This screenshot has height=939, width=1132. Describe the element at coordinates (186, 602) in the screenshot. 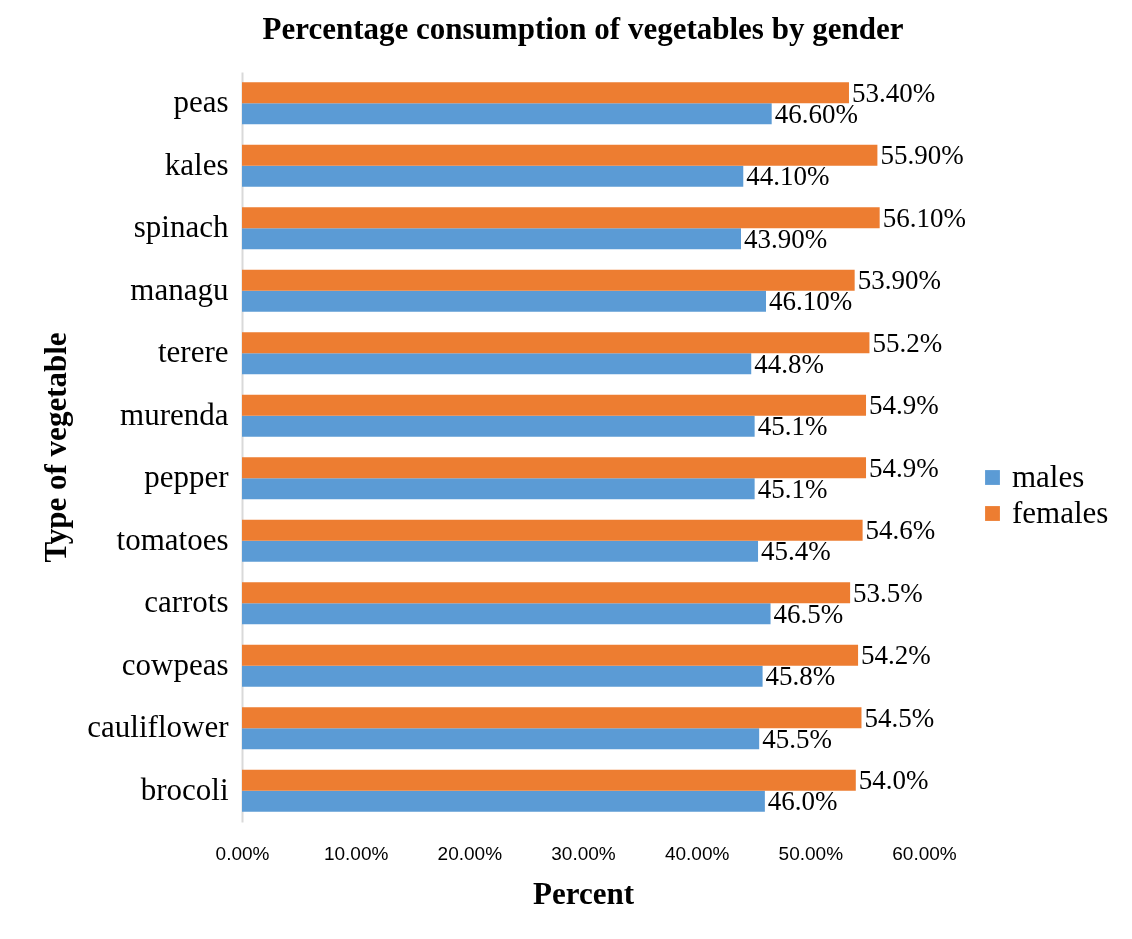

I see `y-tick-label: carrots` at that location.